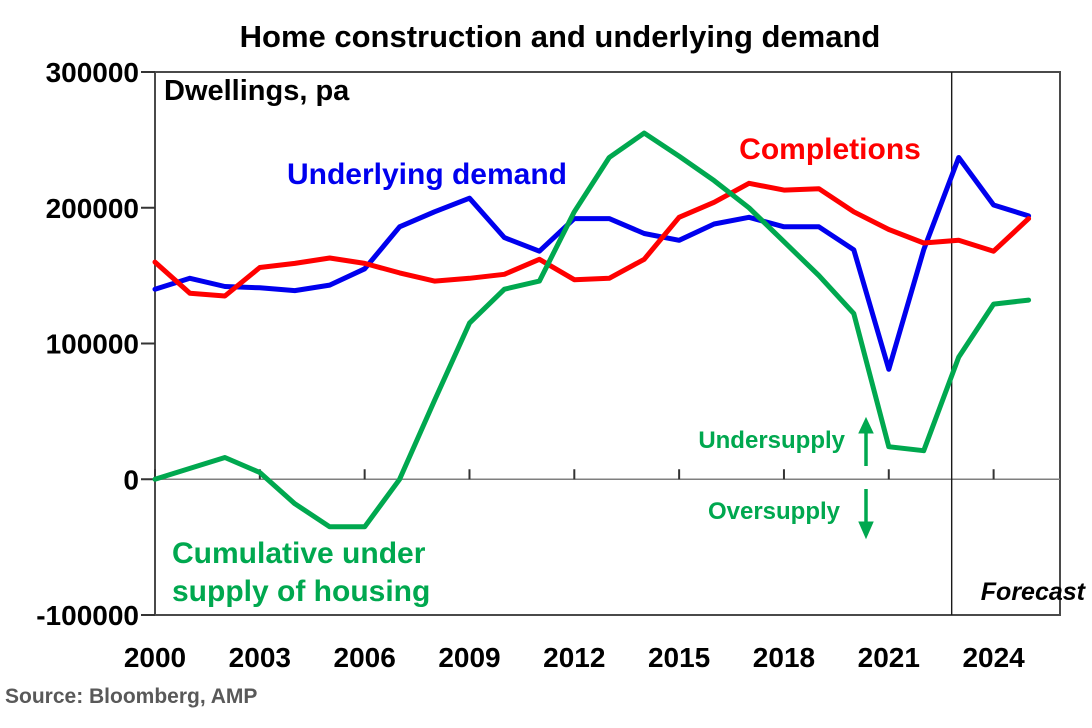  What do you see at coordinates (87, 615) in the screenshot?
I see `y-tick-label: -100000` at bounding box center [87, 615].